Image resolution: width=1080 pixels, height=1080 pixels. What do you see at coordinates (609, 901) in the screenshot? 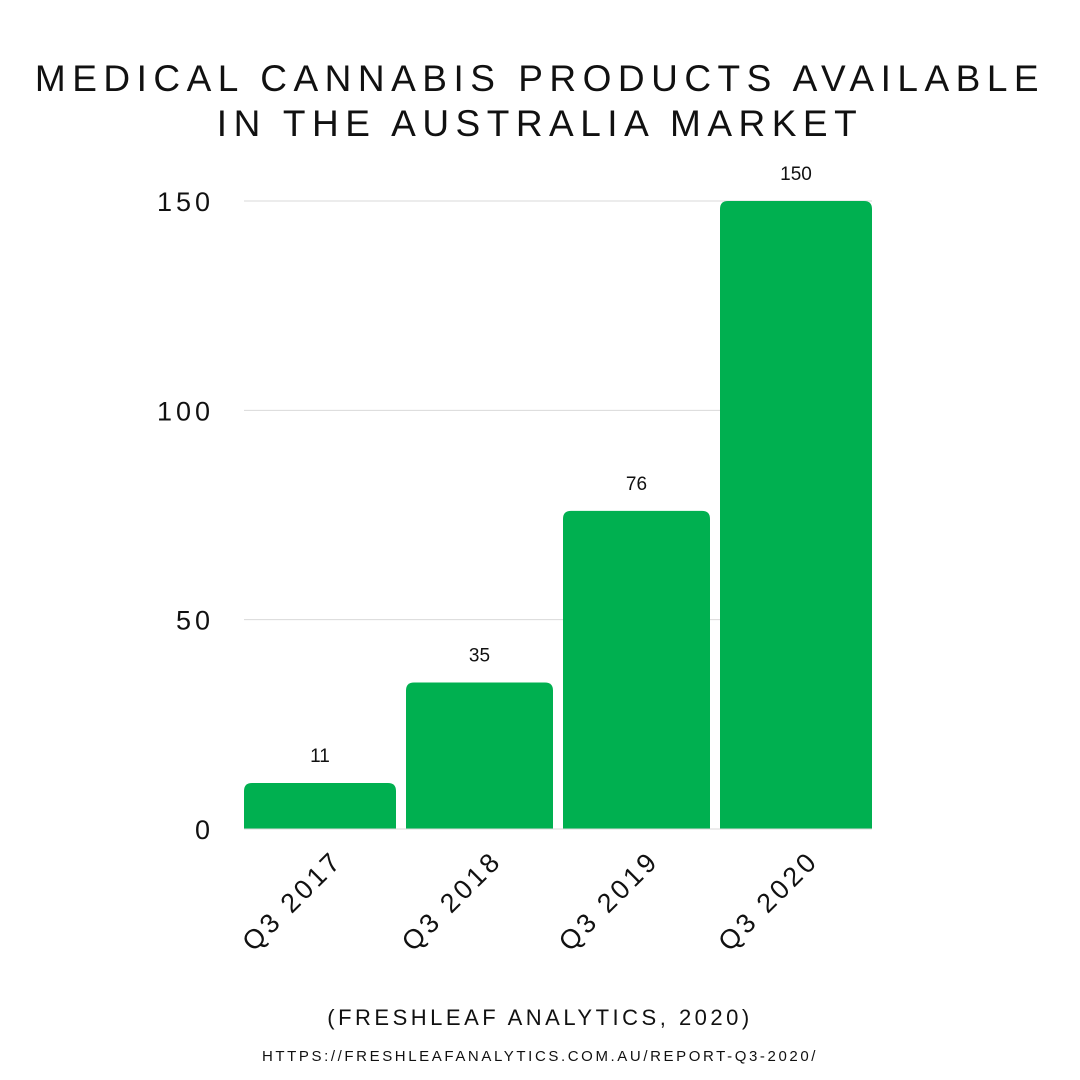
I see `x-tick-label: Q3 2019` at bounding box center [609, 901].